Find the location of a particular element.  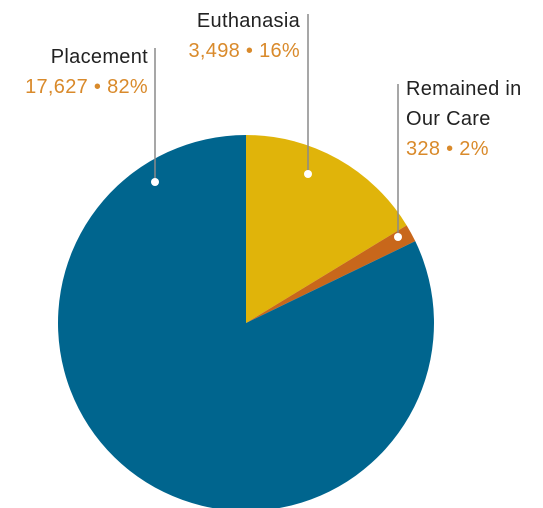

value-label: 17,627 • 82% is located at coordinates (86, 87).